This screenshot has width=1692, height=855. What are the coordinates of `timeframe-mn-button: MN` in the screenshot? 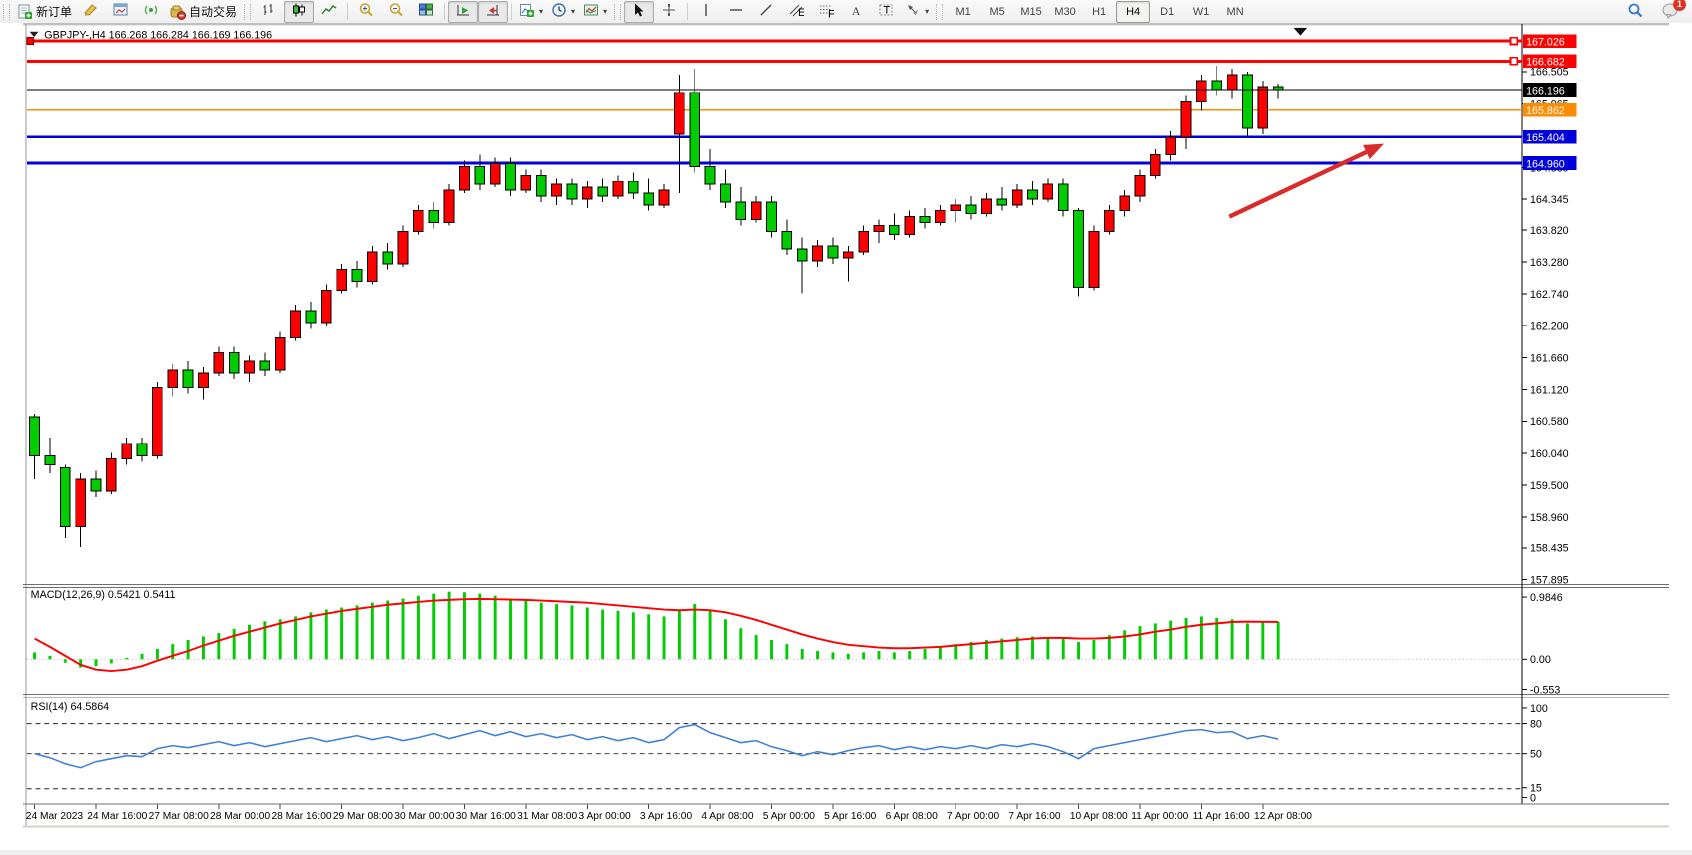 It's located at (1235, 11).